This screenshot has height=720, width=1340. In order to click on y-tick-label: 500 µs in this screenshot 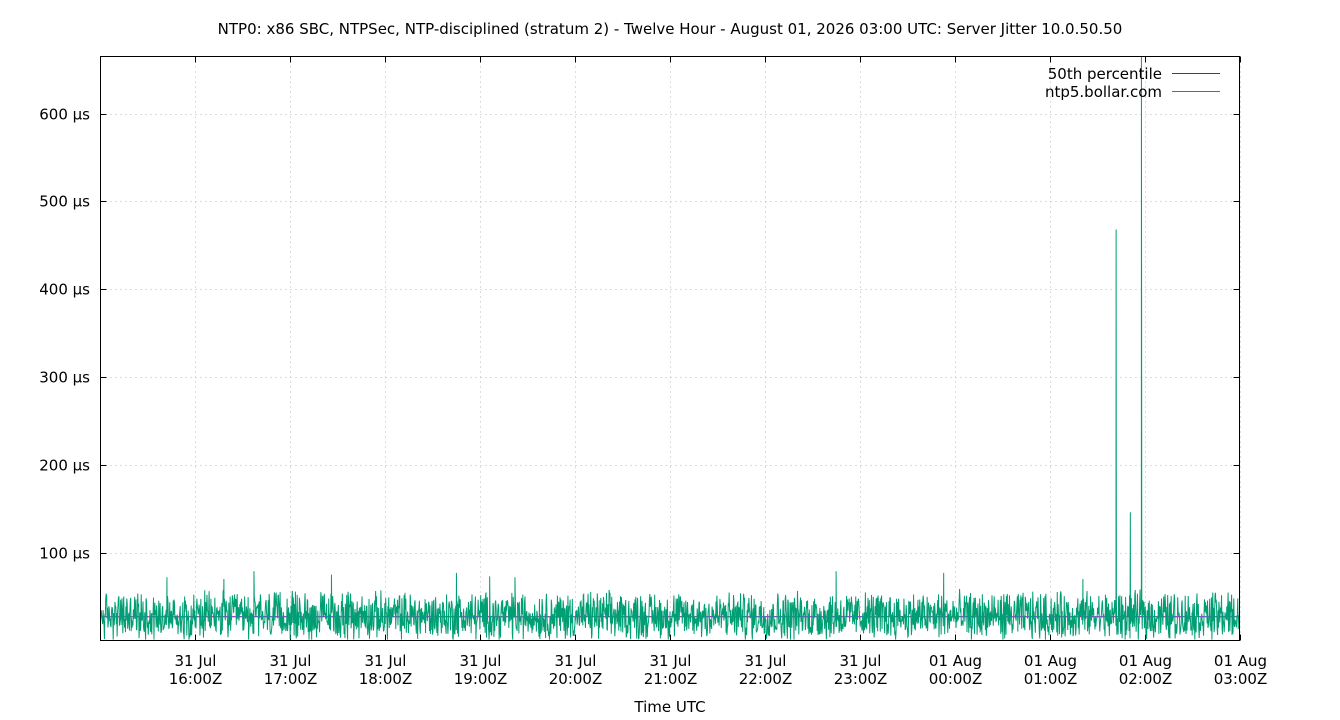, I will do `click(64, 202)`.